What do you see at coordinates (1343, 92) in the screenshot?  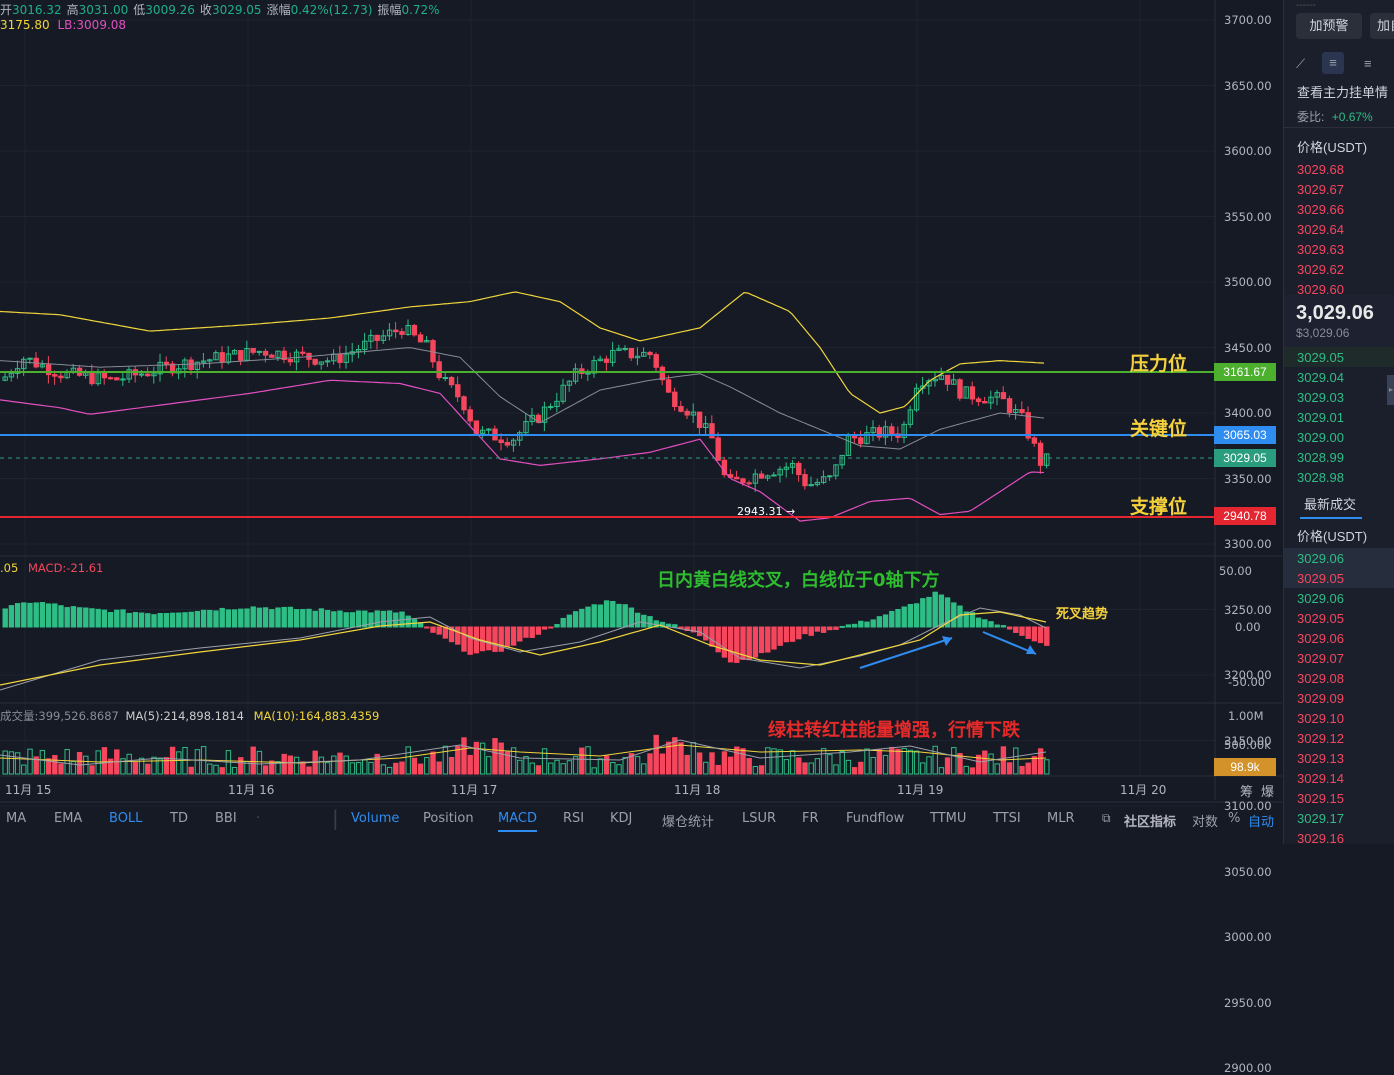 I see `main-orders-link: 查看主力挂单情` at bounding box center [1343, 92].